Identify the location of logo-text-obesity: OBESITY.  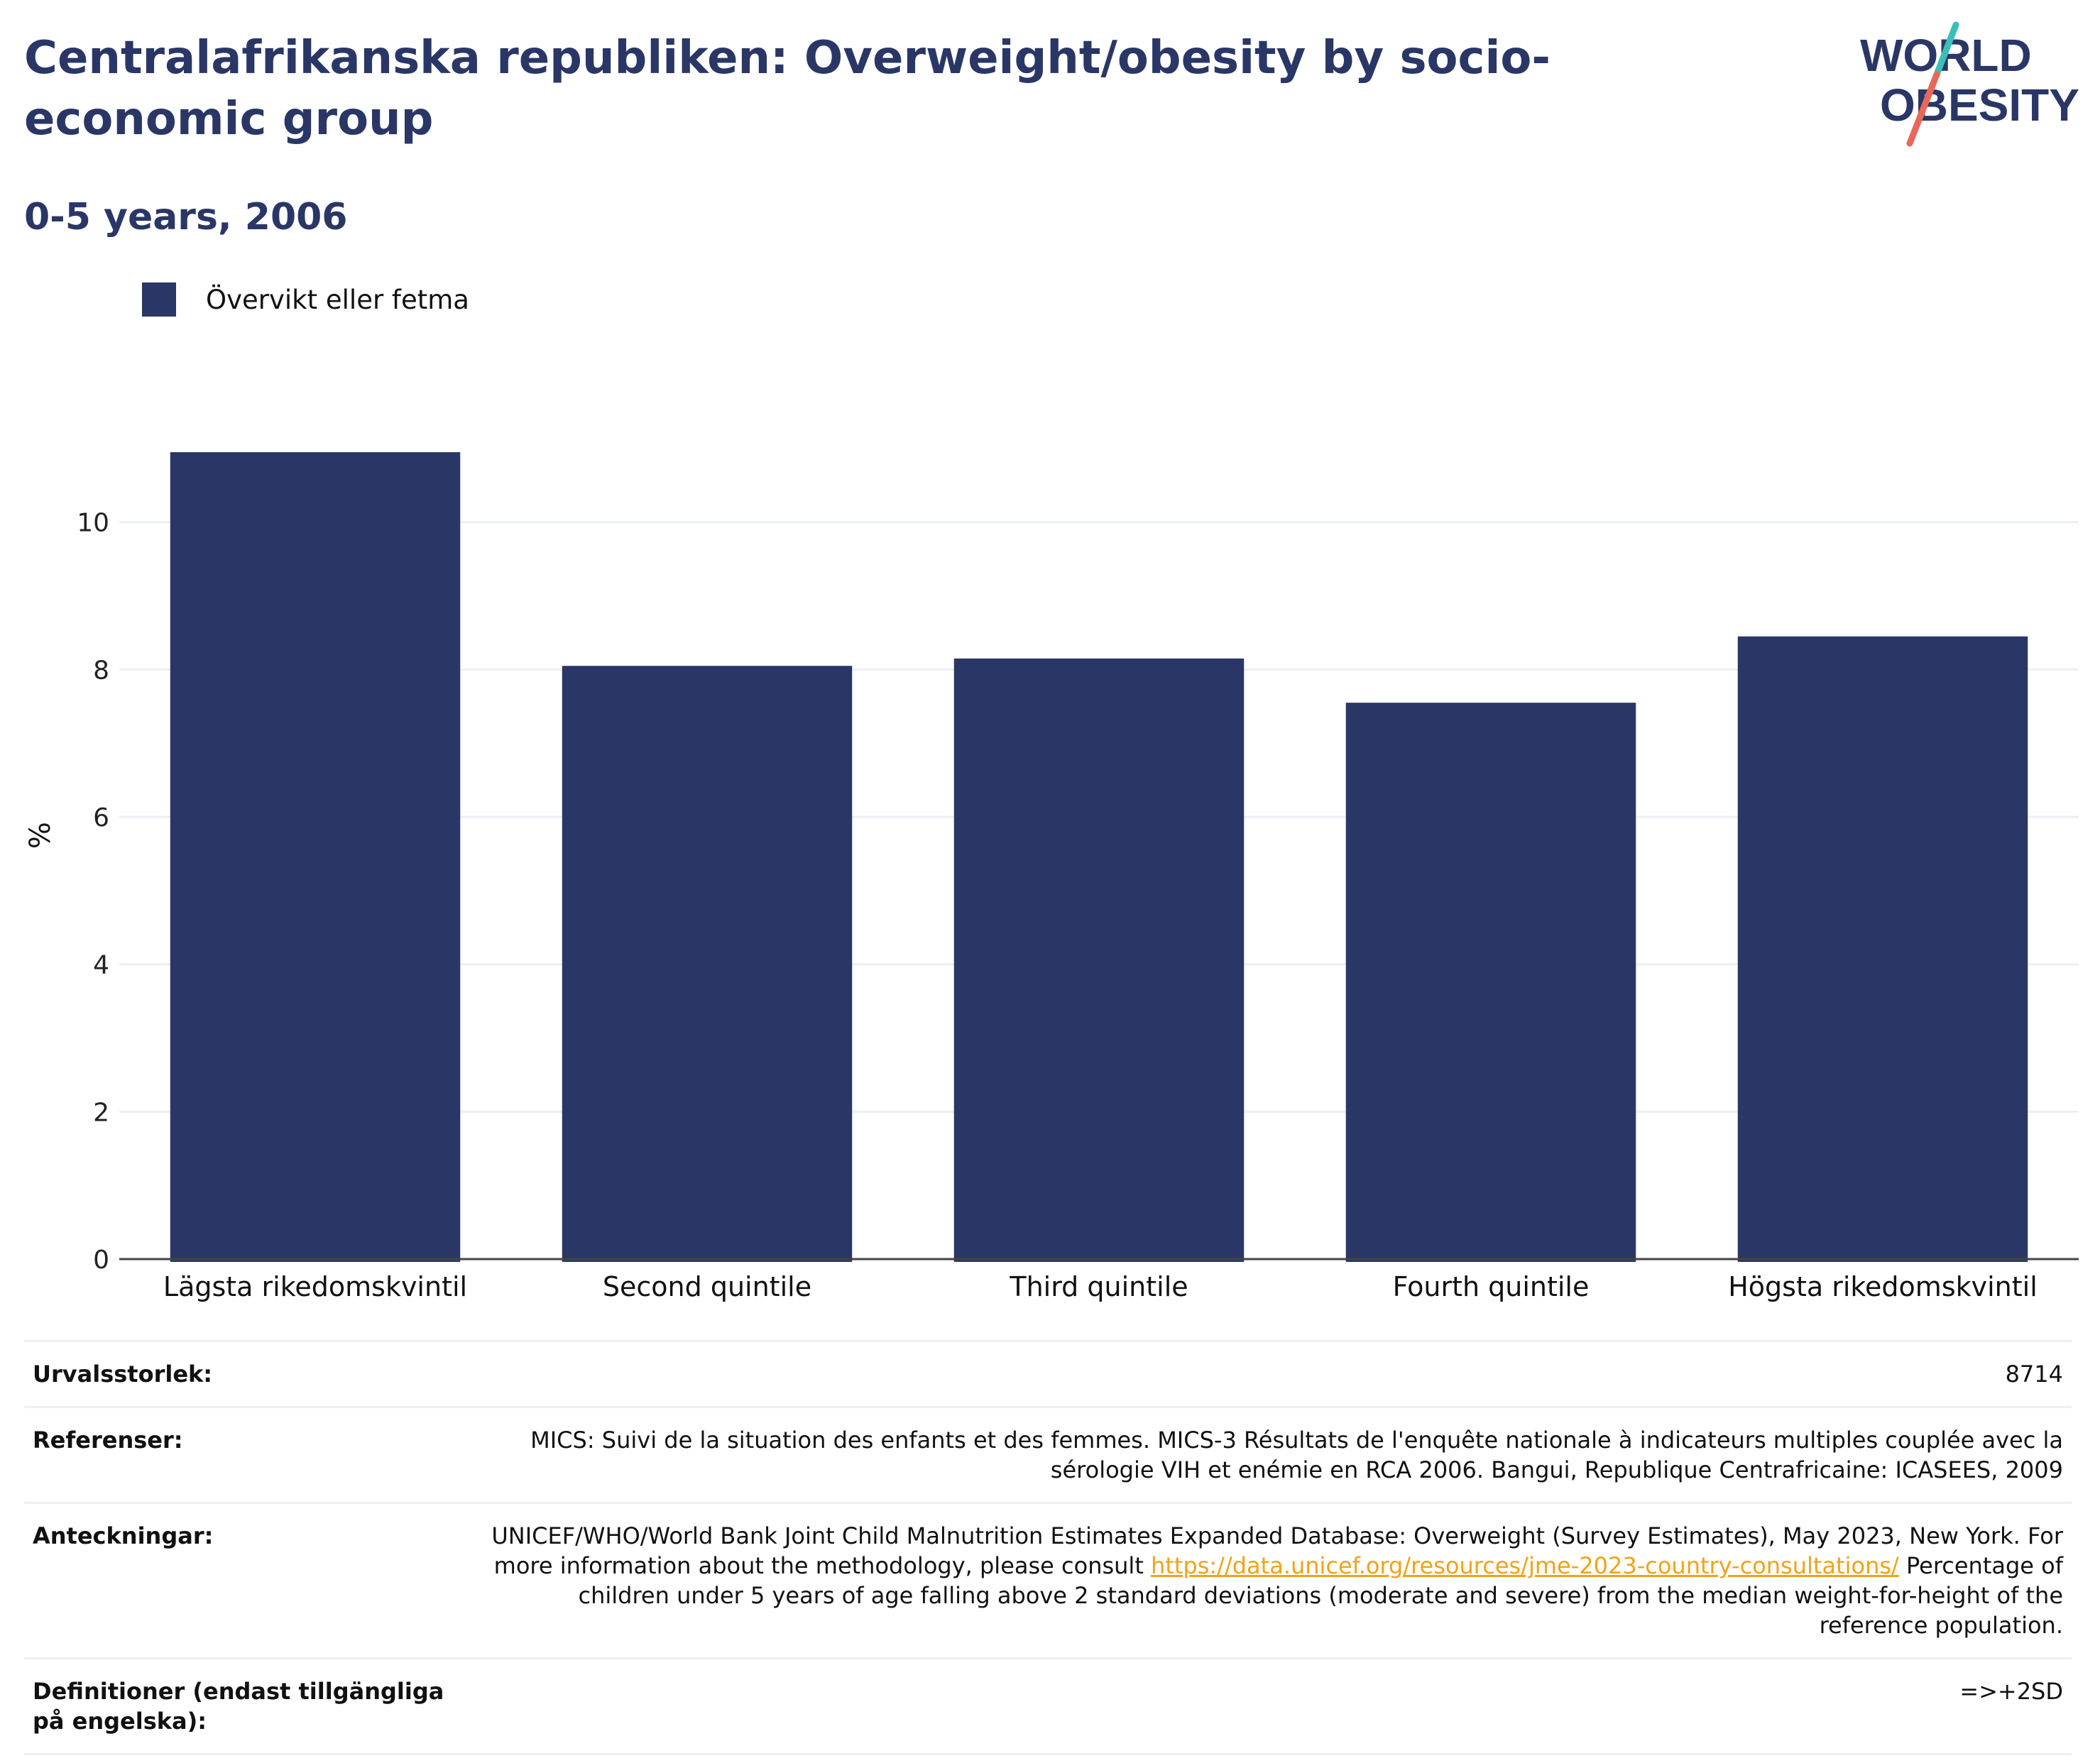
(1979, 105).